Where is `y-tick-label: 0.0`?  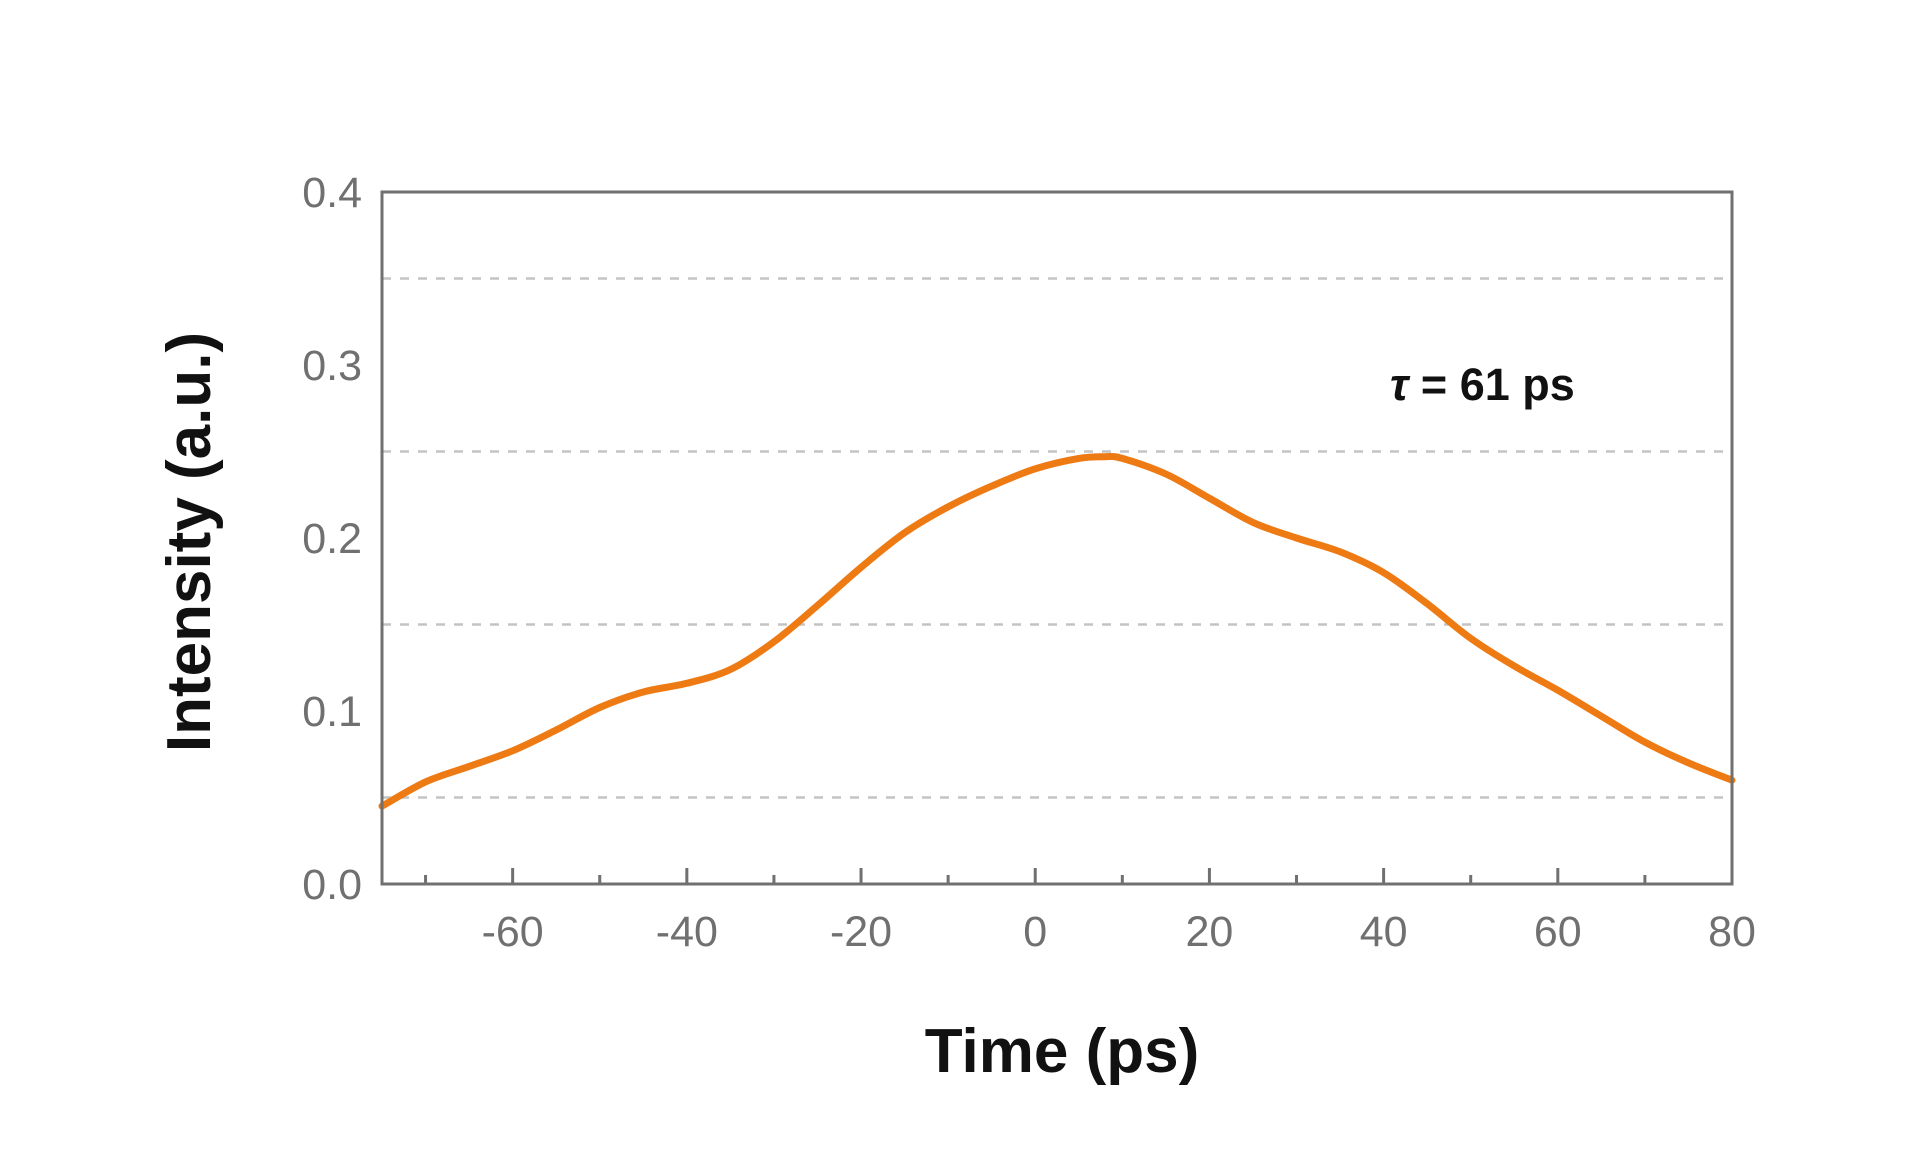 y-tick-label: 0.0 is located at coordinates (332, 885).